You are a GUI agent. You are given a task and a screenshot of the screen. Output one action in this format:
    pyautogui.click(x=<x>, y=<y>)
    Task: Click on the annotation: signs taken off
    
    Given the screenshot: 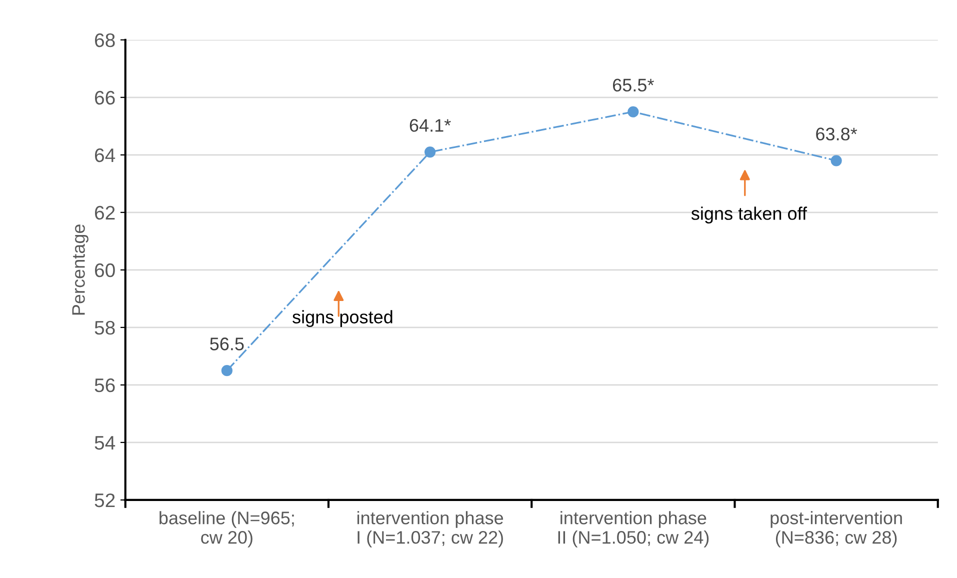 What is the action you would take?
    pyautogui.click(x=749, y=215)
    